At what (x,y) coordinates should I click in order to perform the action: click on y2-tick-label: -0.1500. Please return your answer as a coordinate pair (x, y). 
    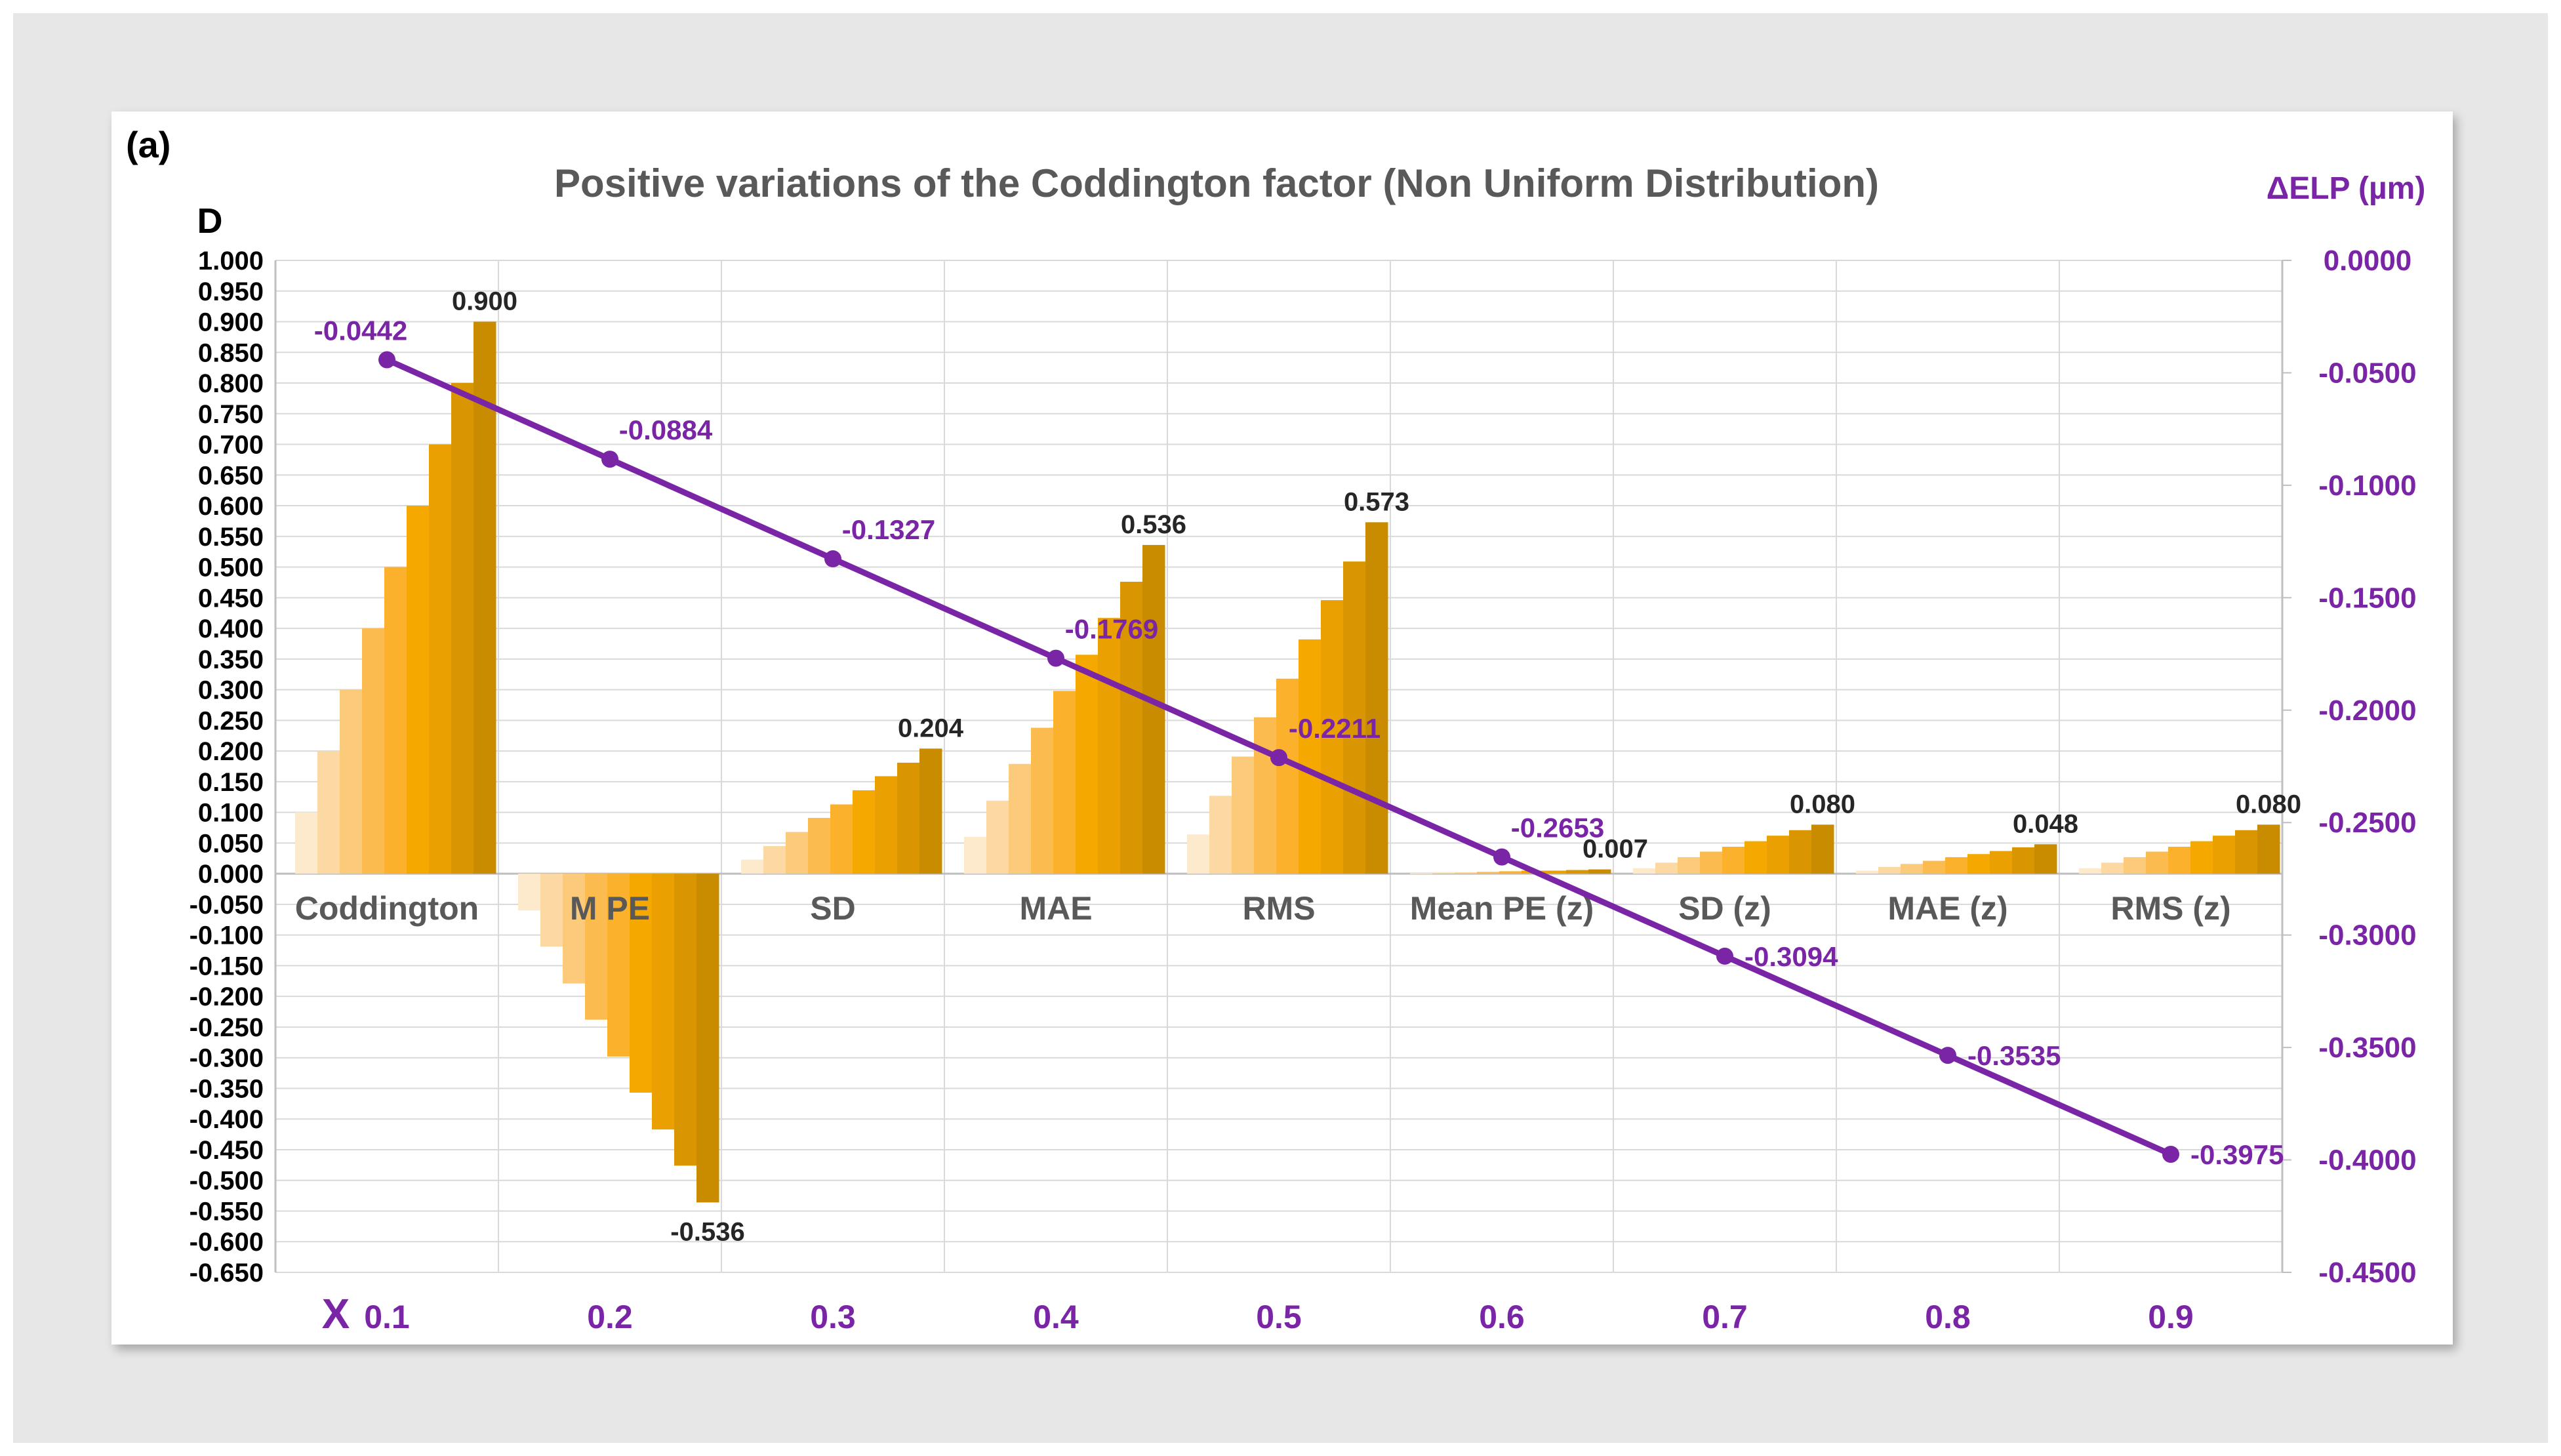
    Looking at the image, I should click on (2367, 598).